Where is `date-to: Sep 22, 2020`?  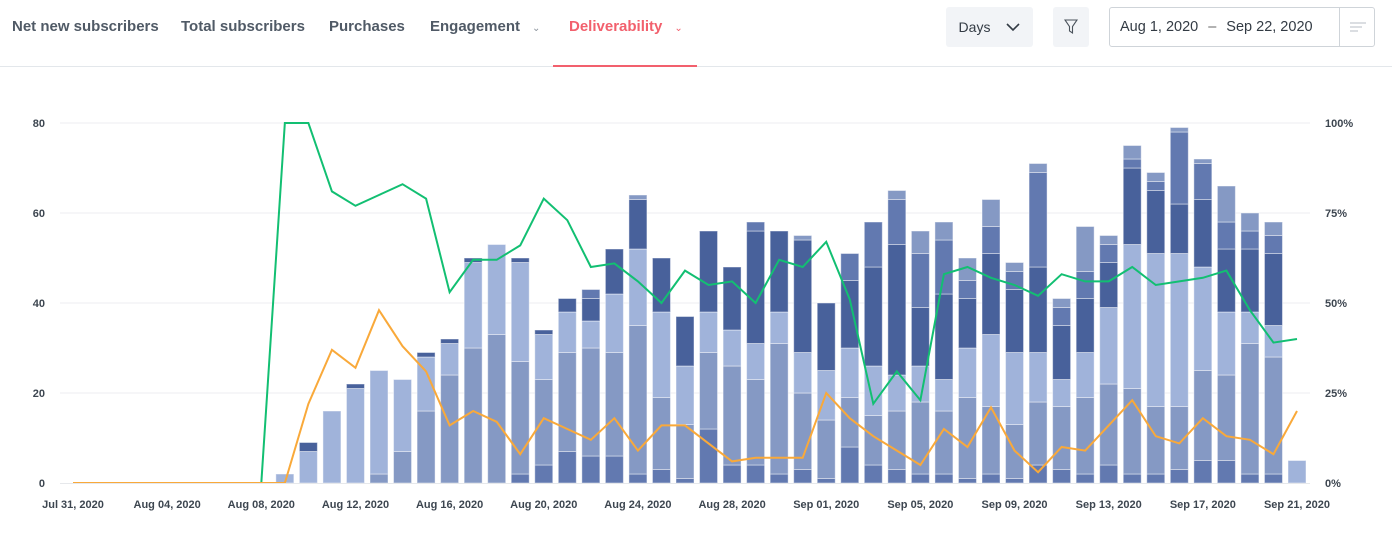
date-to: Sep 22, 2020 is located at coordinates (1269, 27).